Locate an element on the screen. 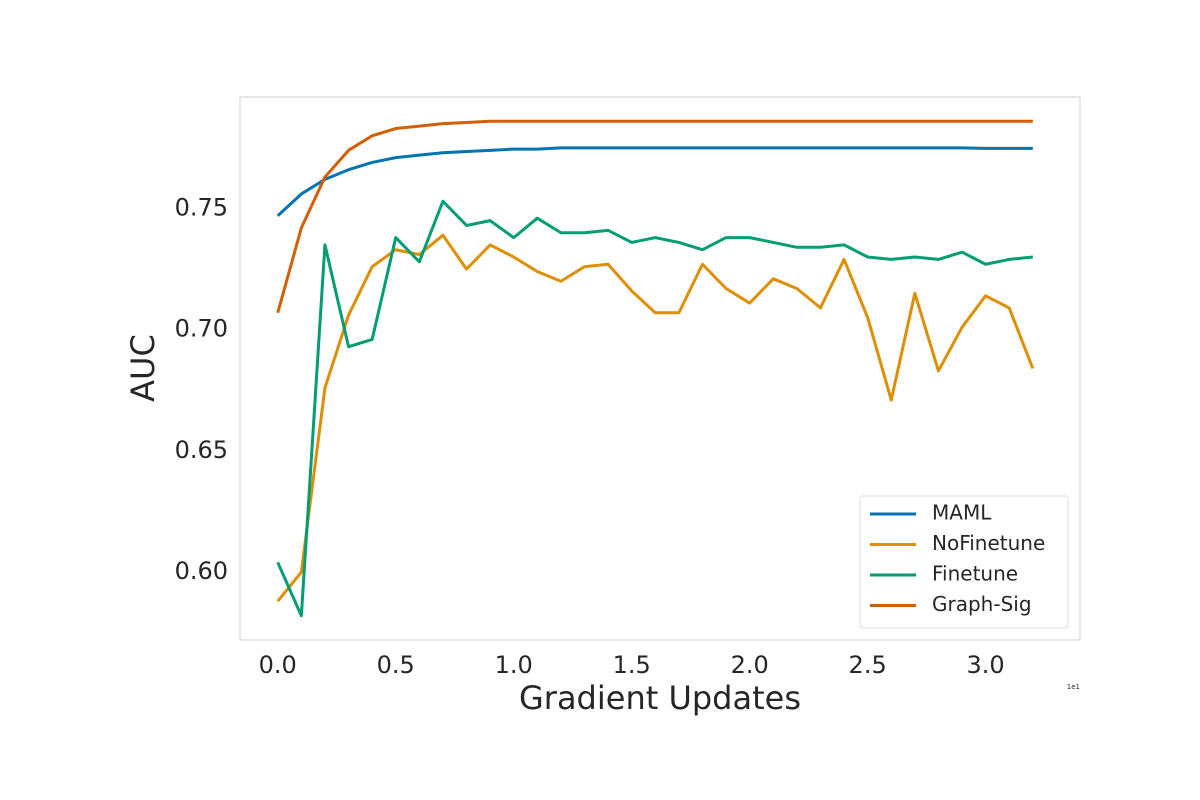  legend-label: NoFinetune is located at coordinates (988, 543).